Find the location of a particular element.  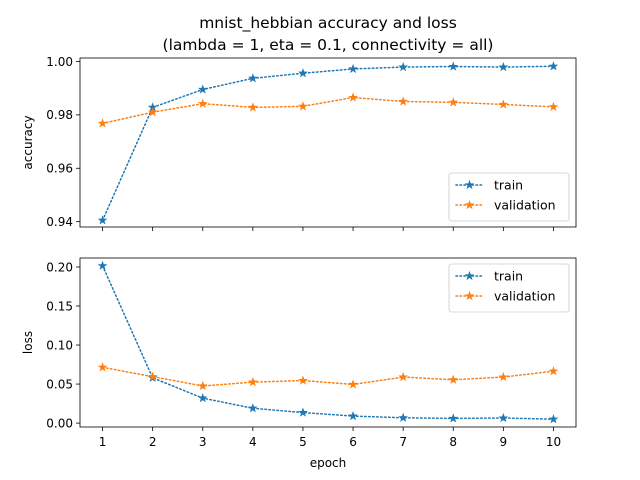

x-tick-label: 7 is located at coordinates (403, 442).